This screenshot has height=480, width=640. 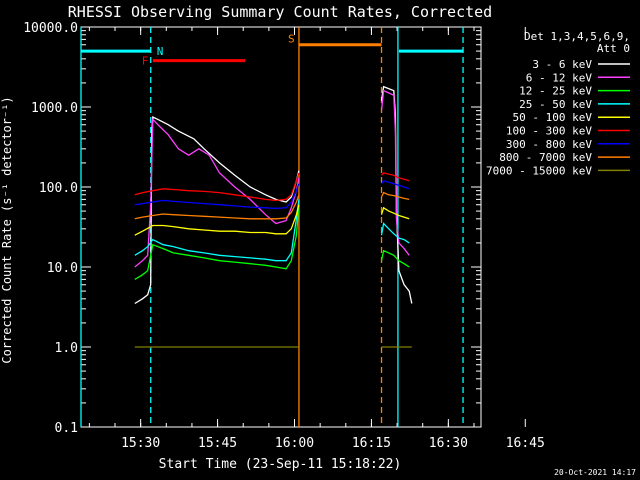 What do you see at coordinates (66, 348) in the screenshot?
I see `y-tick-label: 1.0` at bounding box center [66, 348].